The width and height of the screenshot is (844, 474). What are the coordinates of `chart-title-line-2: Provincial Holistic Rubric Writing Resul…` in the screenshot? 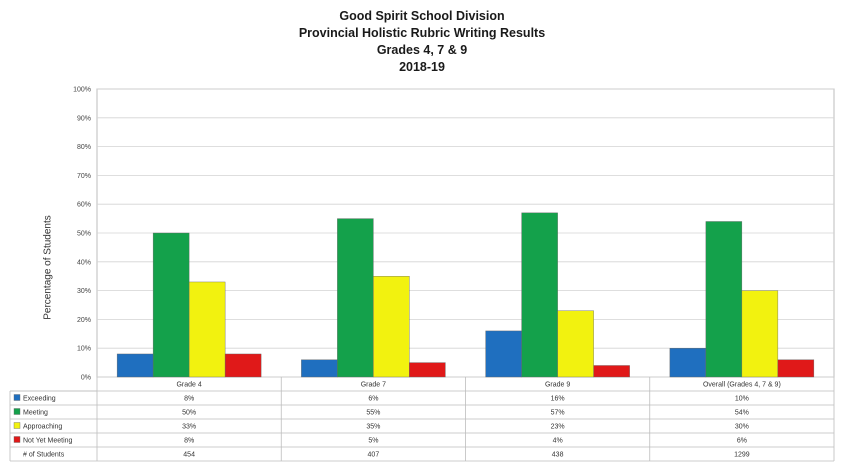 It's located at (422, 33).